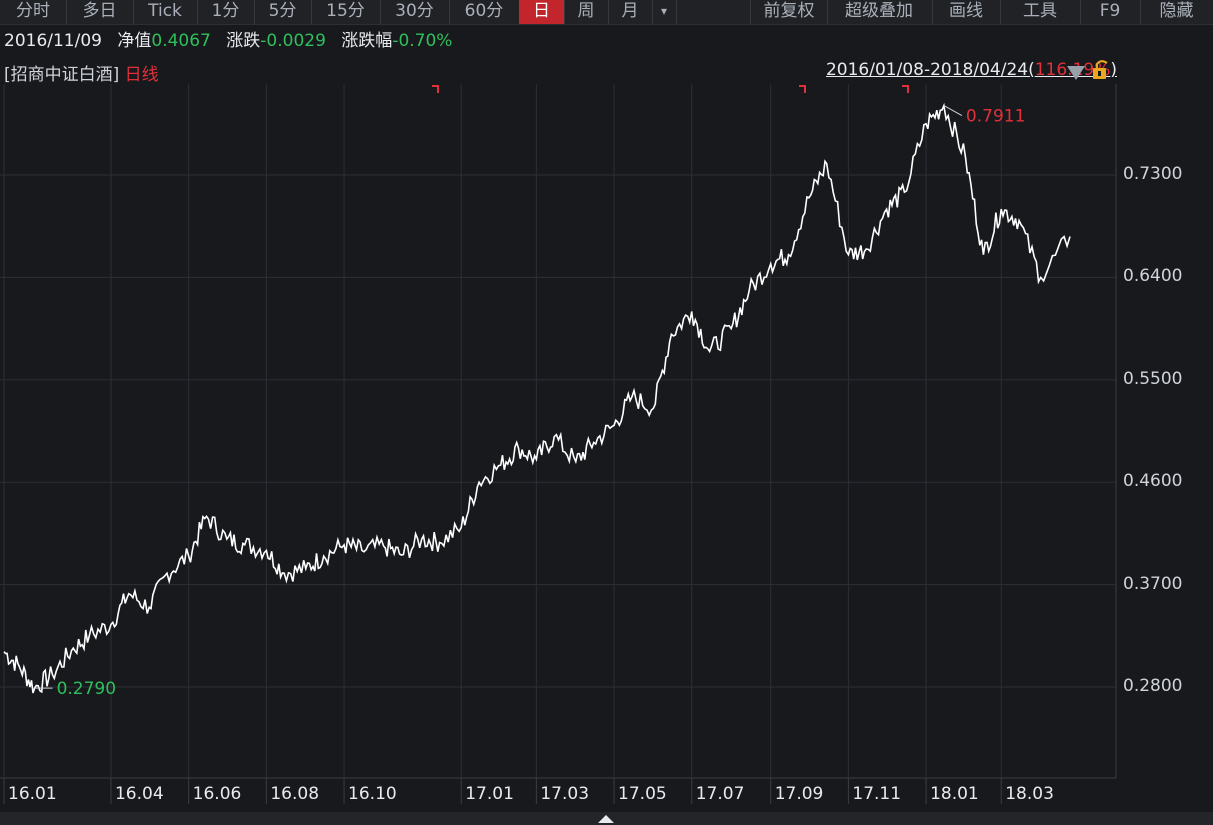 The image size is (1213, 825). Describe the element at coordinates (295, 794) in the screenshot. I see `x-tick-label: 16.08` at that location.